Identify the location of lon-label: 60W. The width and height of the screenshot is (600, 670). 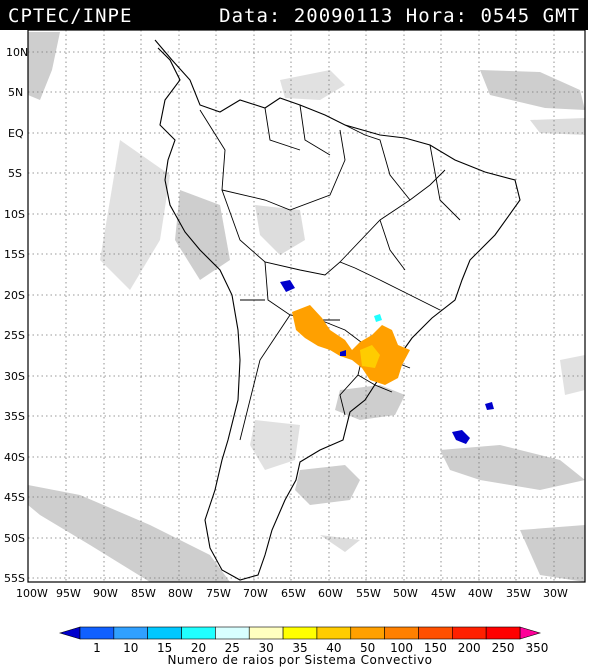
(330, 593).